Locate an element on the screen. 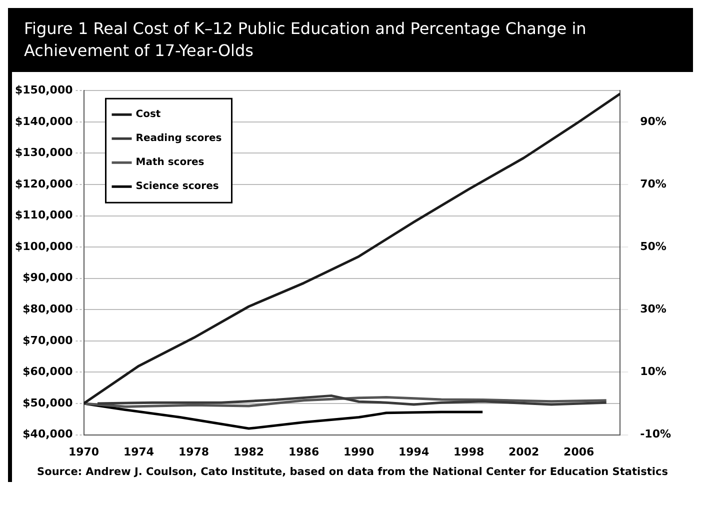 The height and width of the screenshot is (515, 701). y-tick-label: $140,000 is located at coordinates (44, 121).